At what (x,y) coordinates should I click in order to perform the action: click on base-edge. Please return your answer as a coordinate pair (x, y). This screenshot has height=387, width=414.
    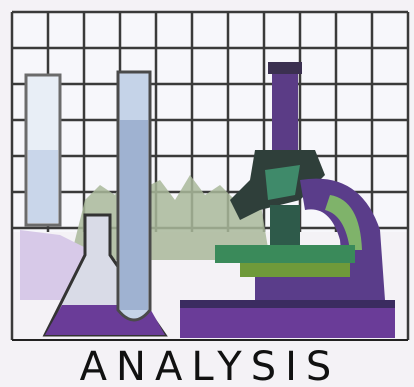
    Looking at the image, I should click on (287, 304).